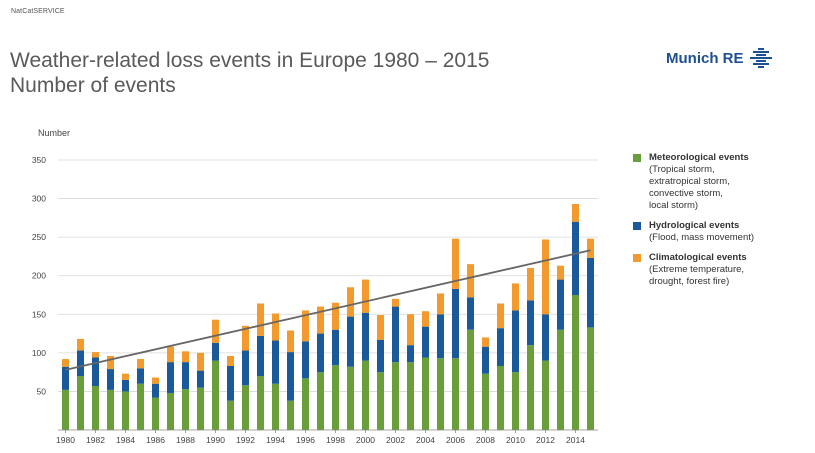 Image resolution: width=815 pixels, height=453 pixels. What do you see at coordinates (39, 353) in the screenshot?
I see `y-tick-label: 100` at bounding box center [39, 353].